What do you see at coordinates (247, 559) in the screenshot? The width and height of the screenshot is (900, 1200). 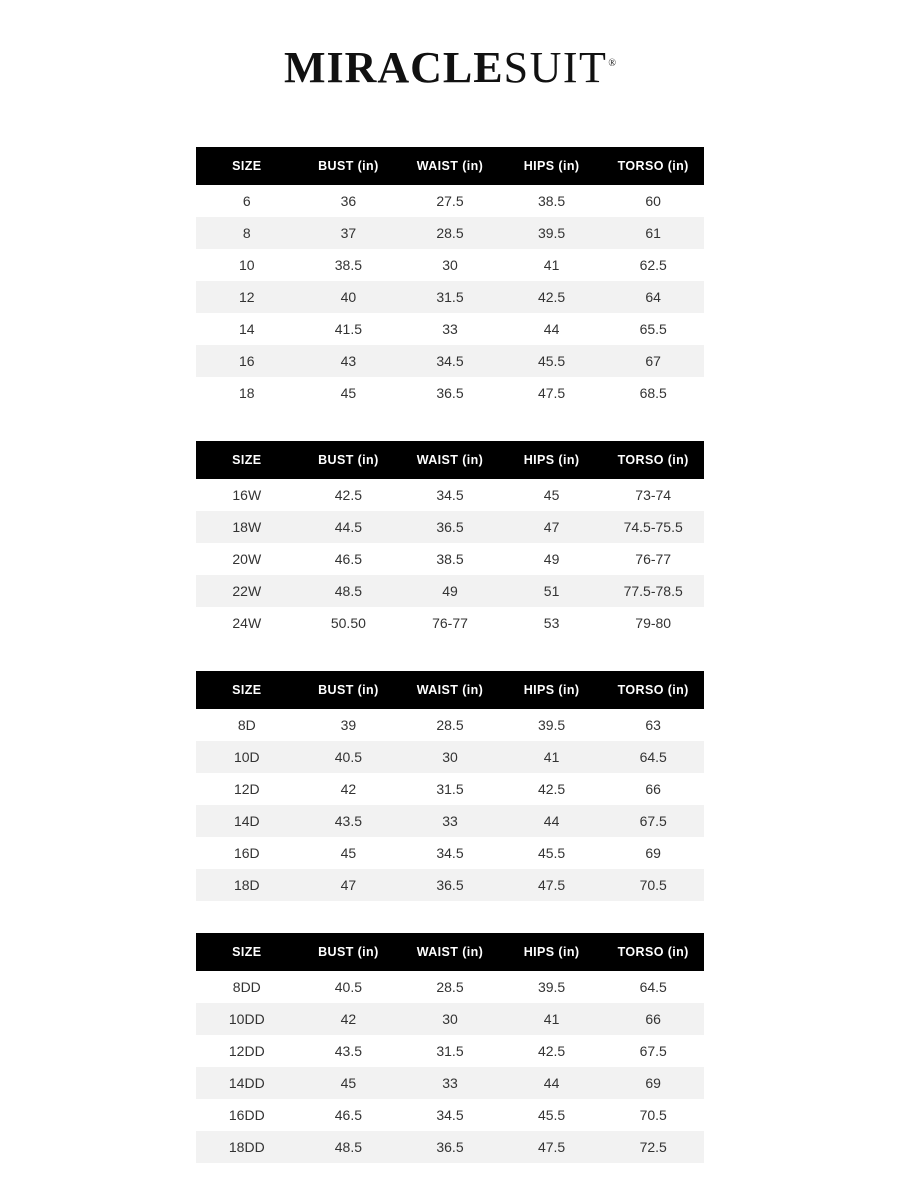 I see `size-cell: 20W` at bounding box center [247, 559].